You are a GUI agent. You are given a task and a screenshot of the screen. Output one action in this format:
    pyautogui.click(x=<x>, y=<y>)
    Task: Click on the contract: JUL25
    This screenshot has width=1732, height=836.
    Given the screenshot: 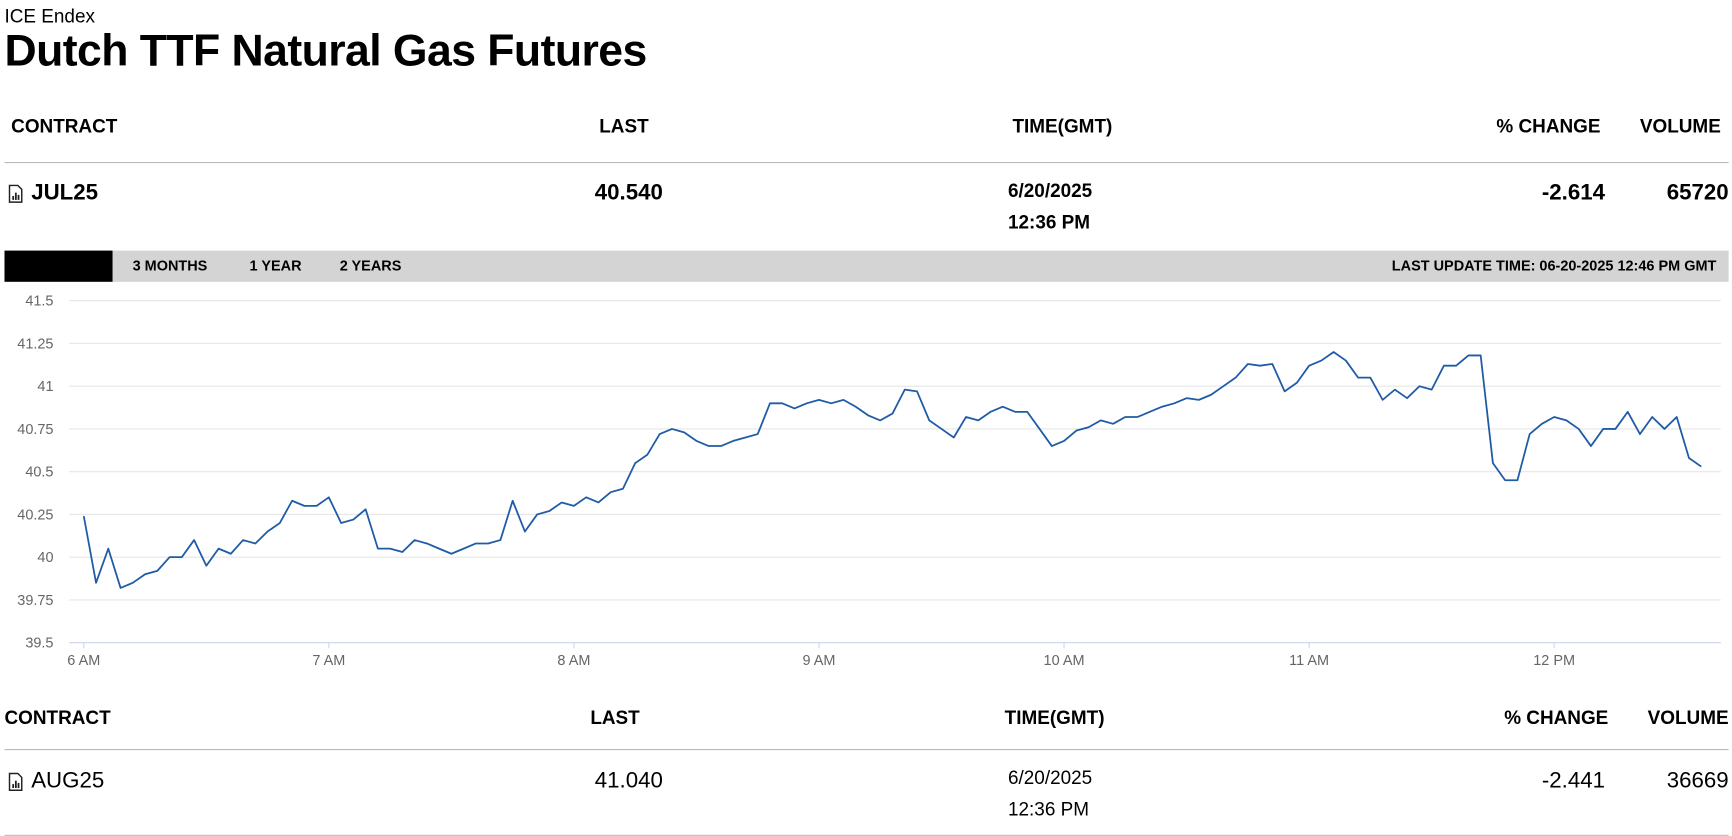 What is the action you would take?
    pyautogui.click(x=64, y=191)
    